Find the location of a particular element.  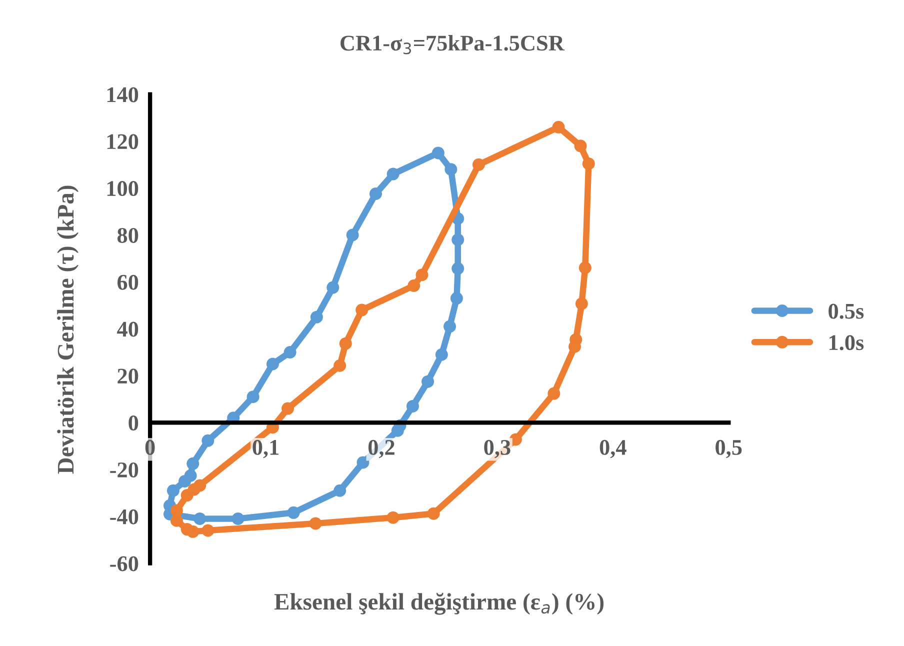

x-tick-label: 0,1 is located at coordinates (265, 449).